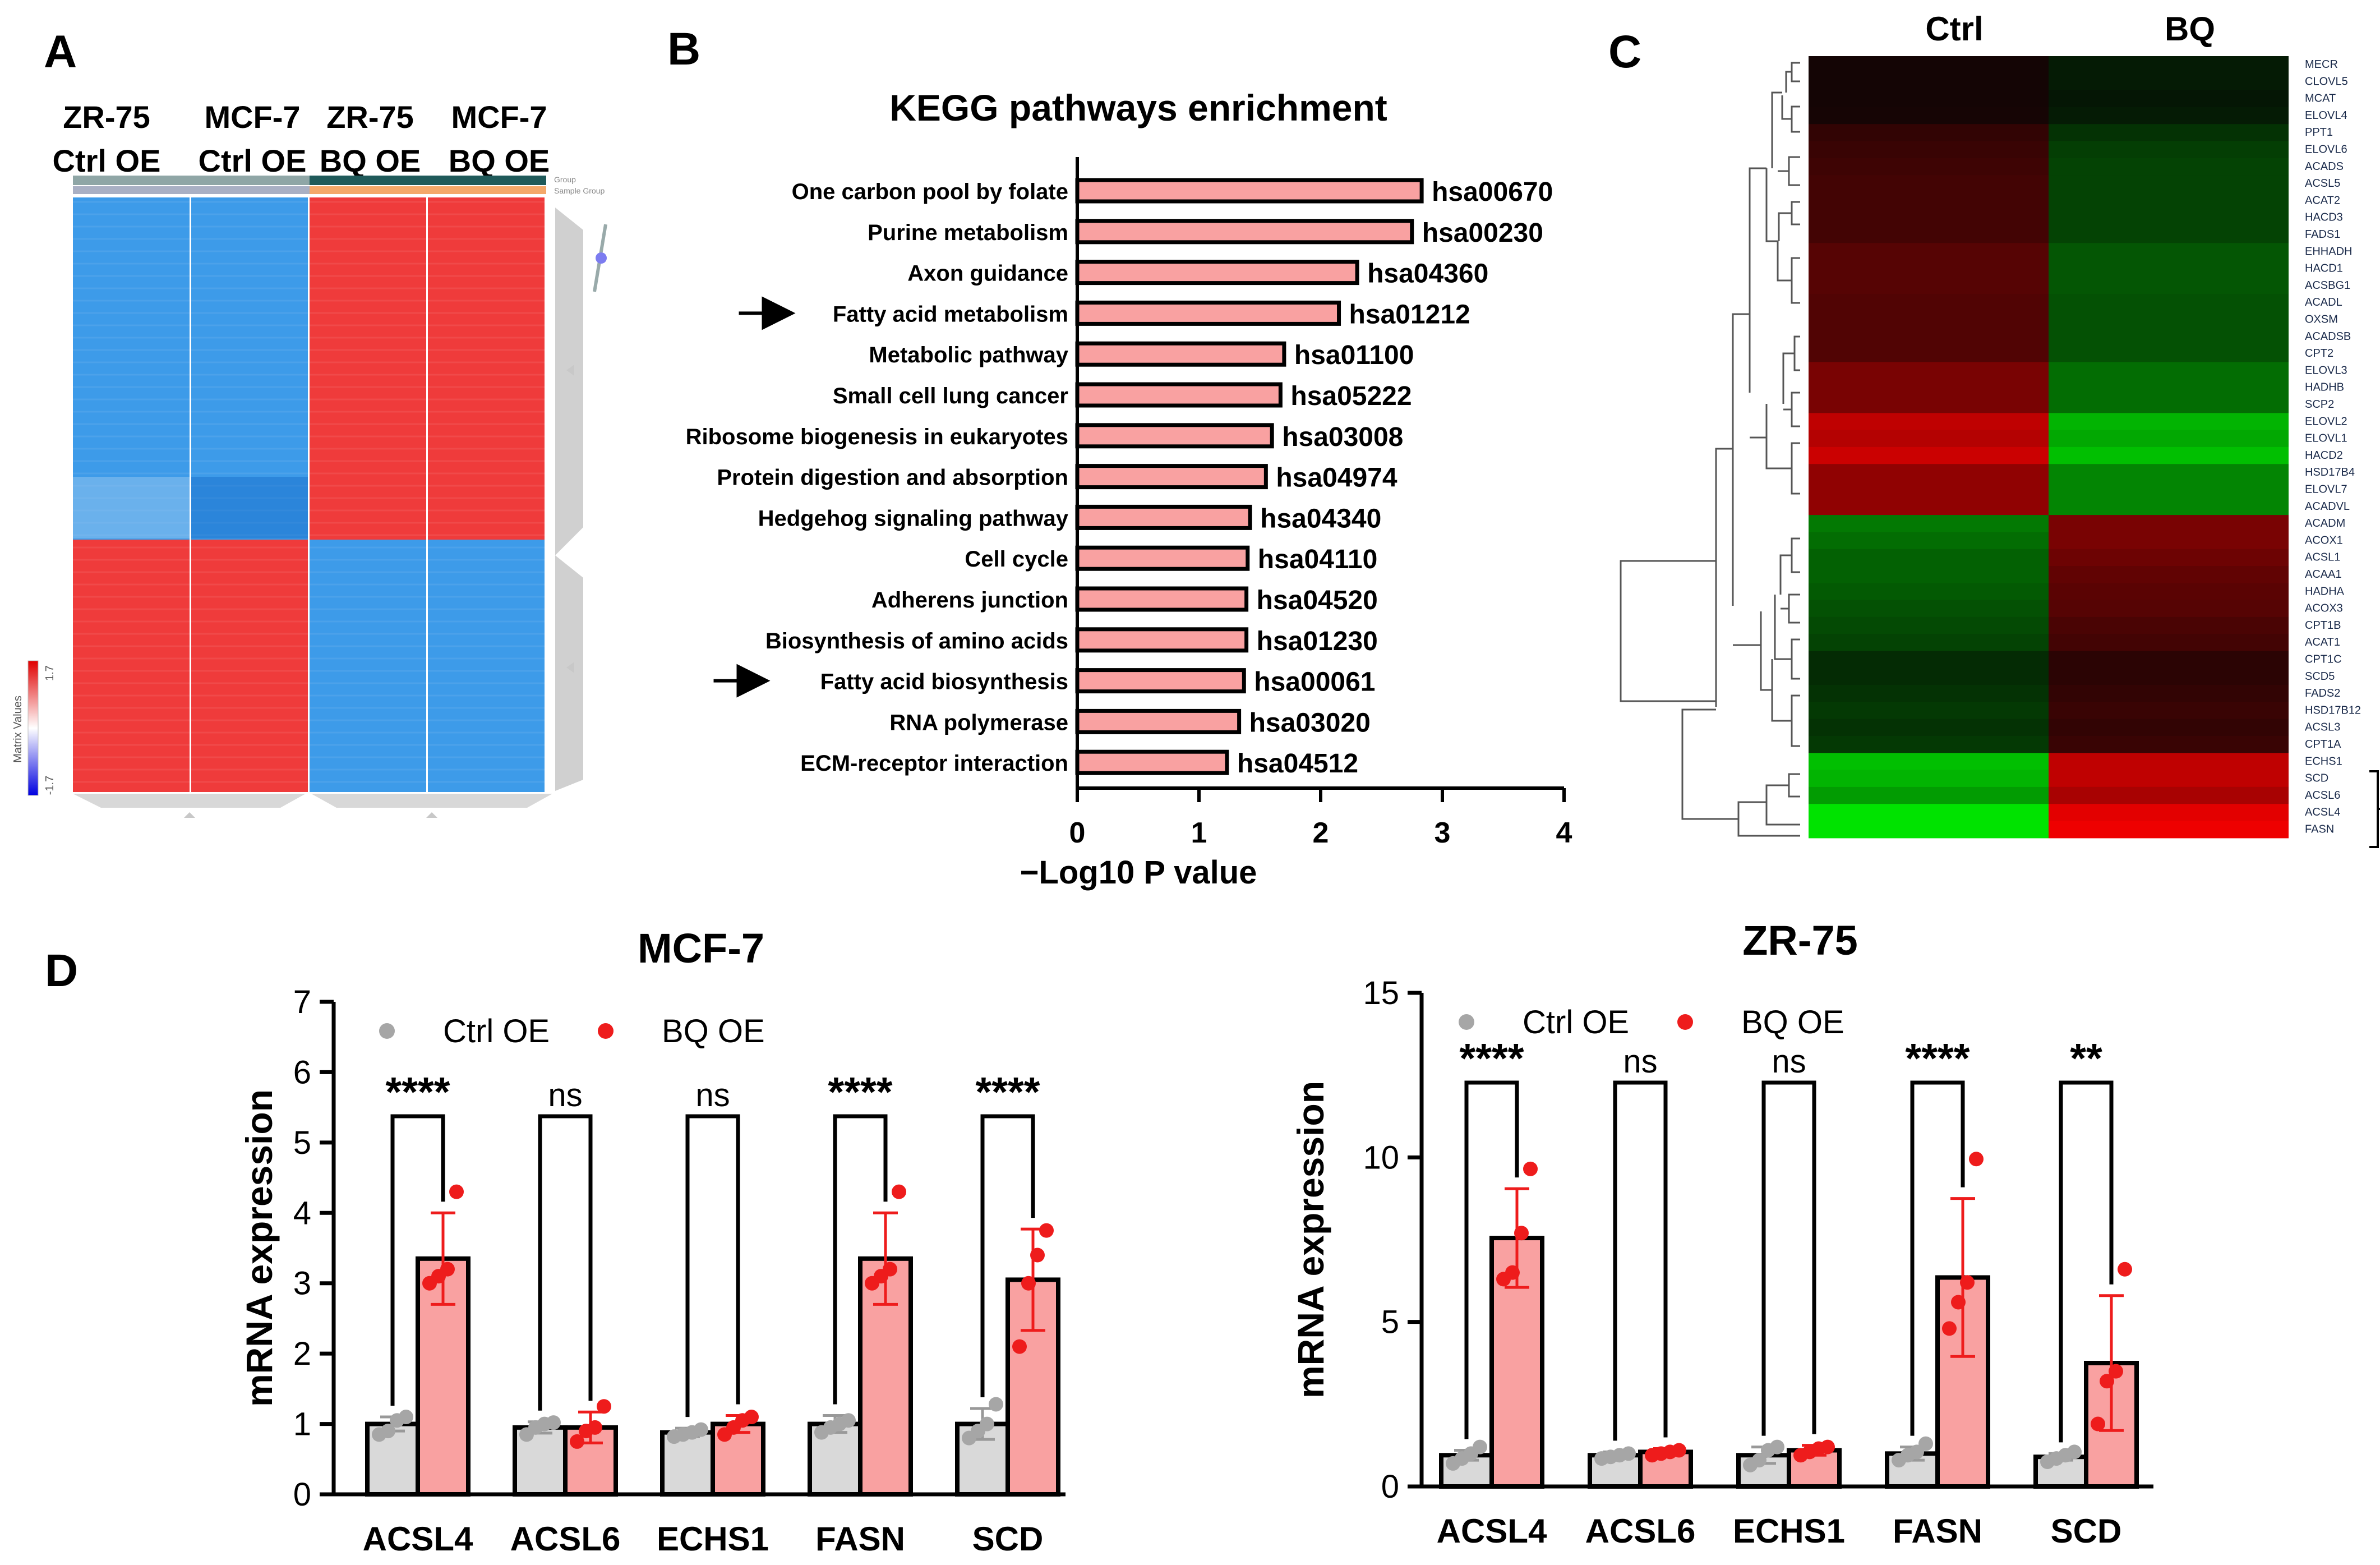 The image size is (2380, 1565). Describe the element at coordinates (2324, 387) in the screenshot. I see `heatmap-c-gene-label: HADHB` at that location.